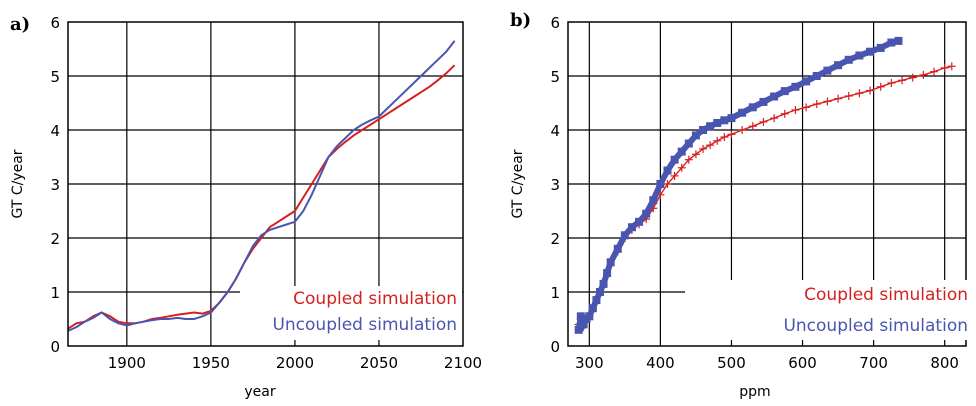 The image size is (976, 406). What do you see at coordinates (731, 363) in the screenshot?
I see `x-tick-label: 500` at bounding box center [731, 363].